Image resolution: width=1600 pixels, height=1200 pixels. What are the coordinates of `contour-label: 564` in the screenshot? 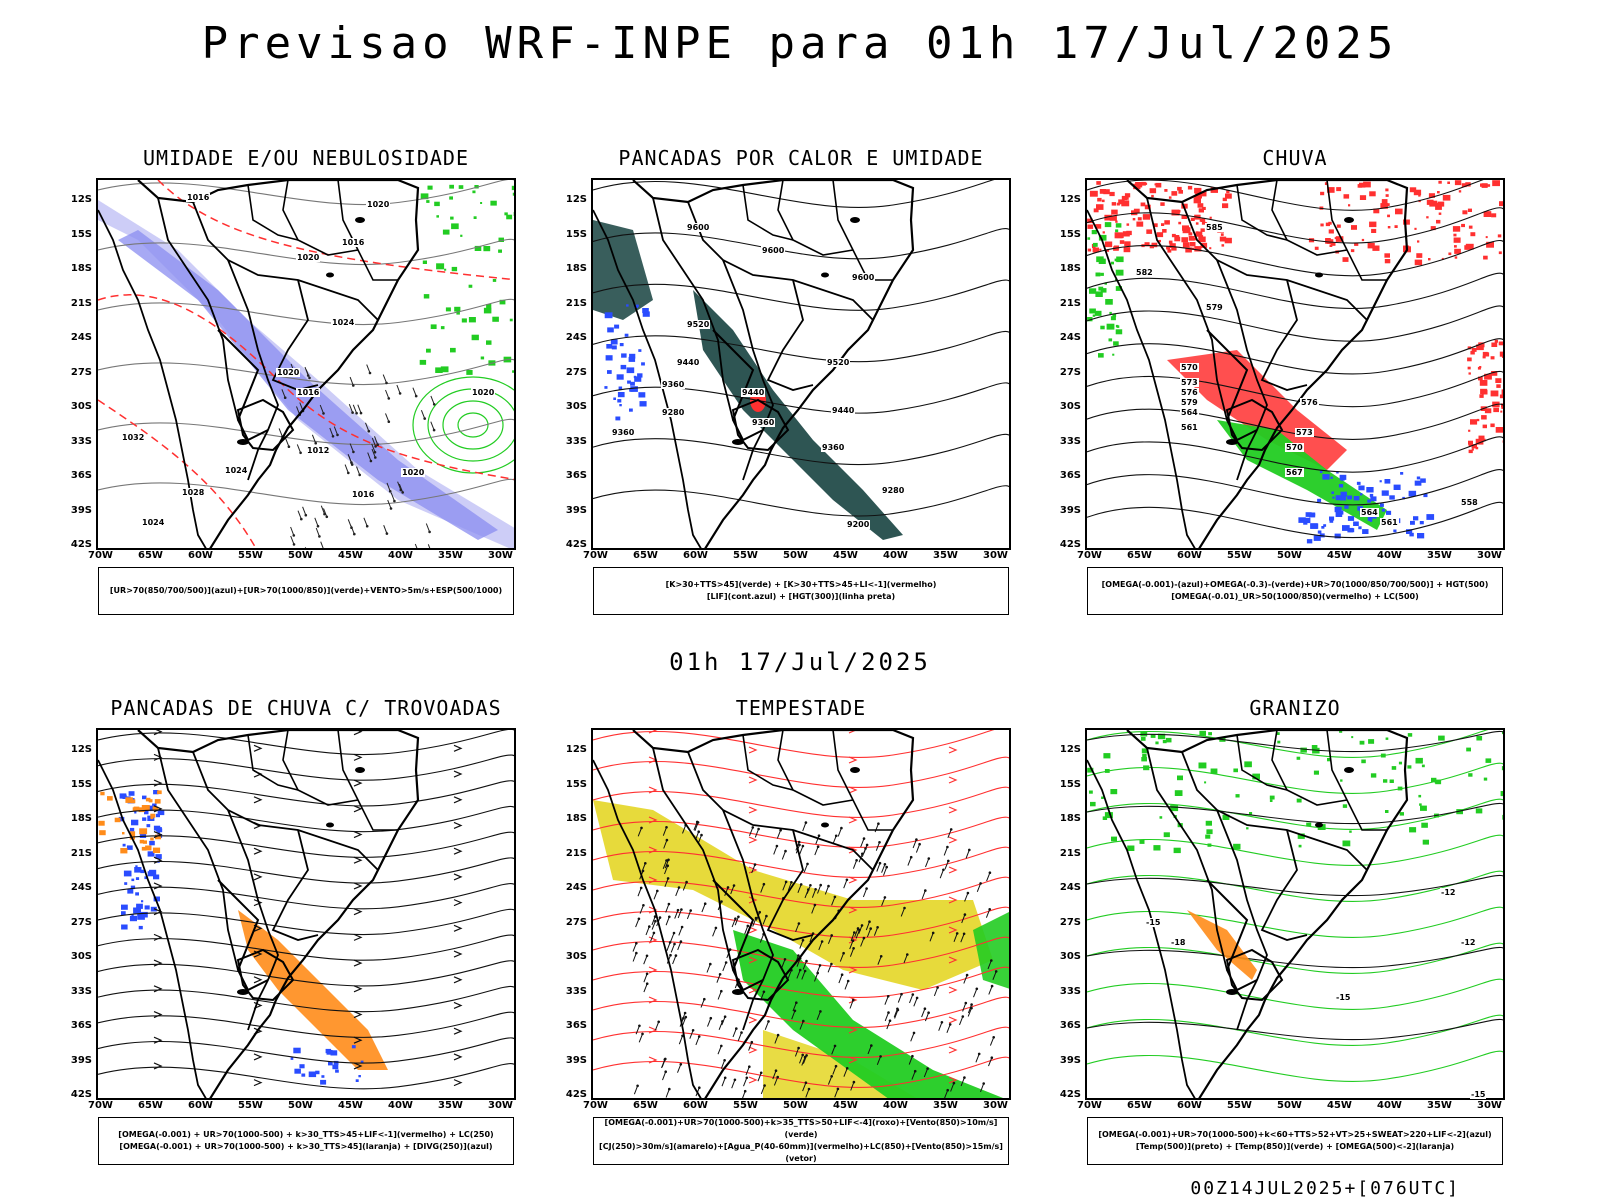 It's located at (1189, 412).